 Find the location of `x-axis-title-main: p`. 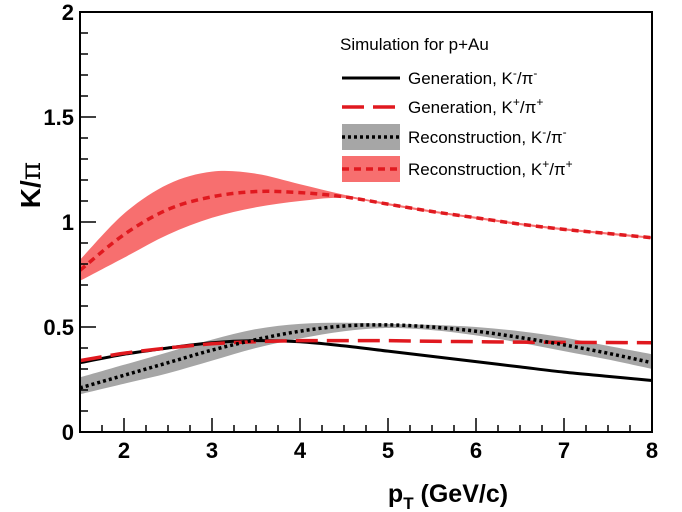

x-axis-title-main: p is located at coordinates (395, 494).